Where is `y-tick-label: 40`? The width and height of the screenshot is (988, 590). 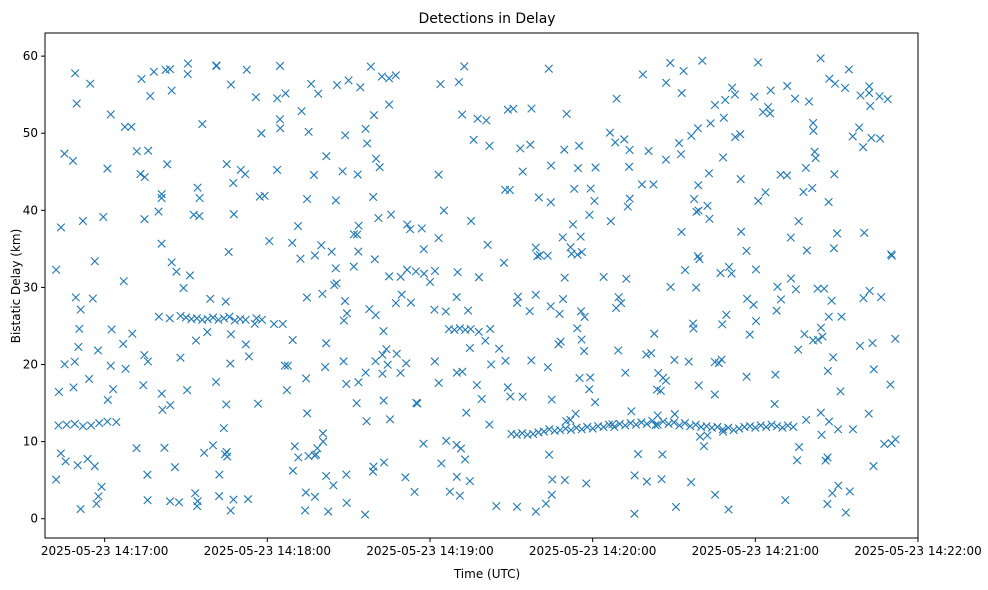 y-tick-label: 40 is located at coordinates (30, 210).